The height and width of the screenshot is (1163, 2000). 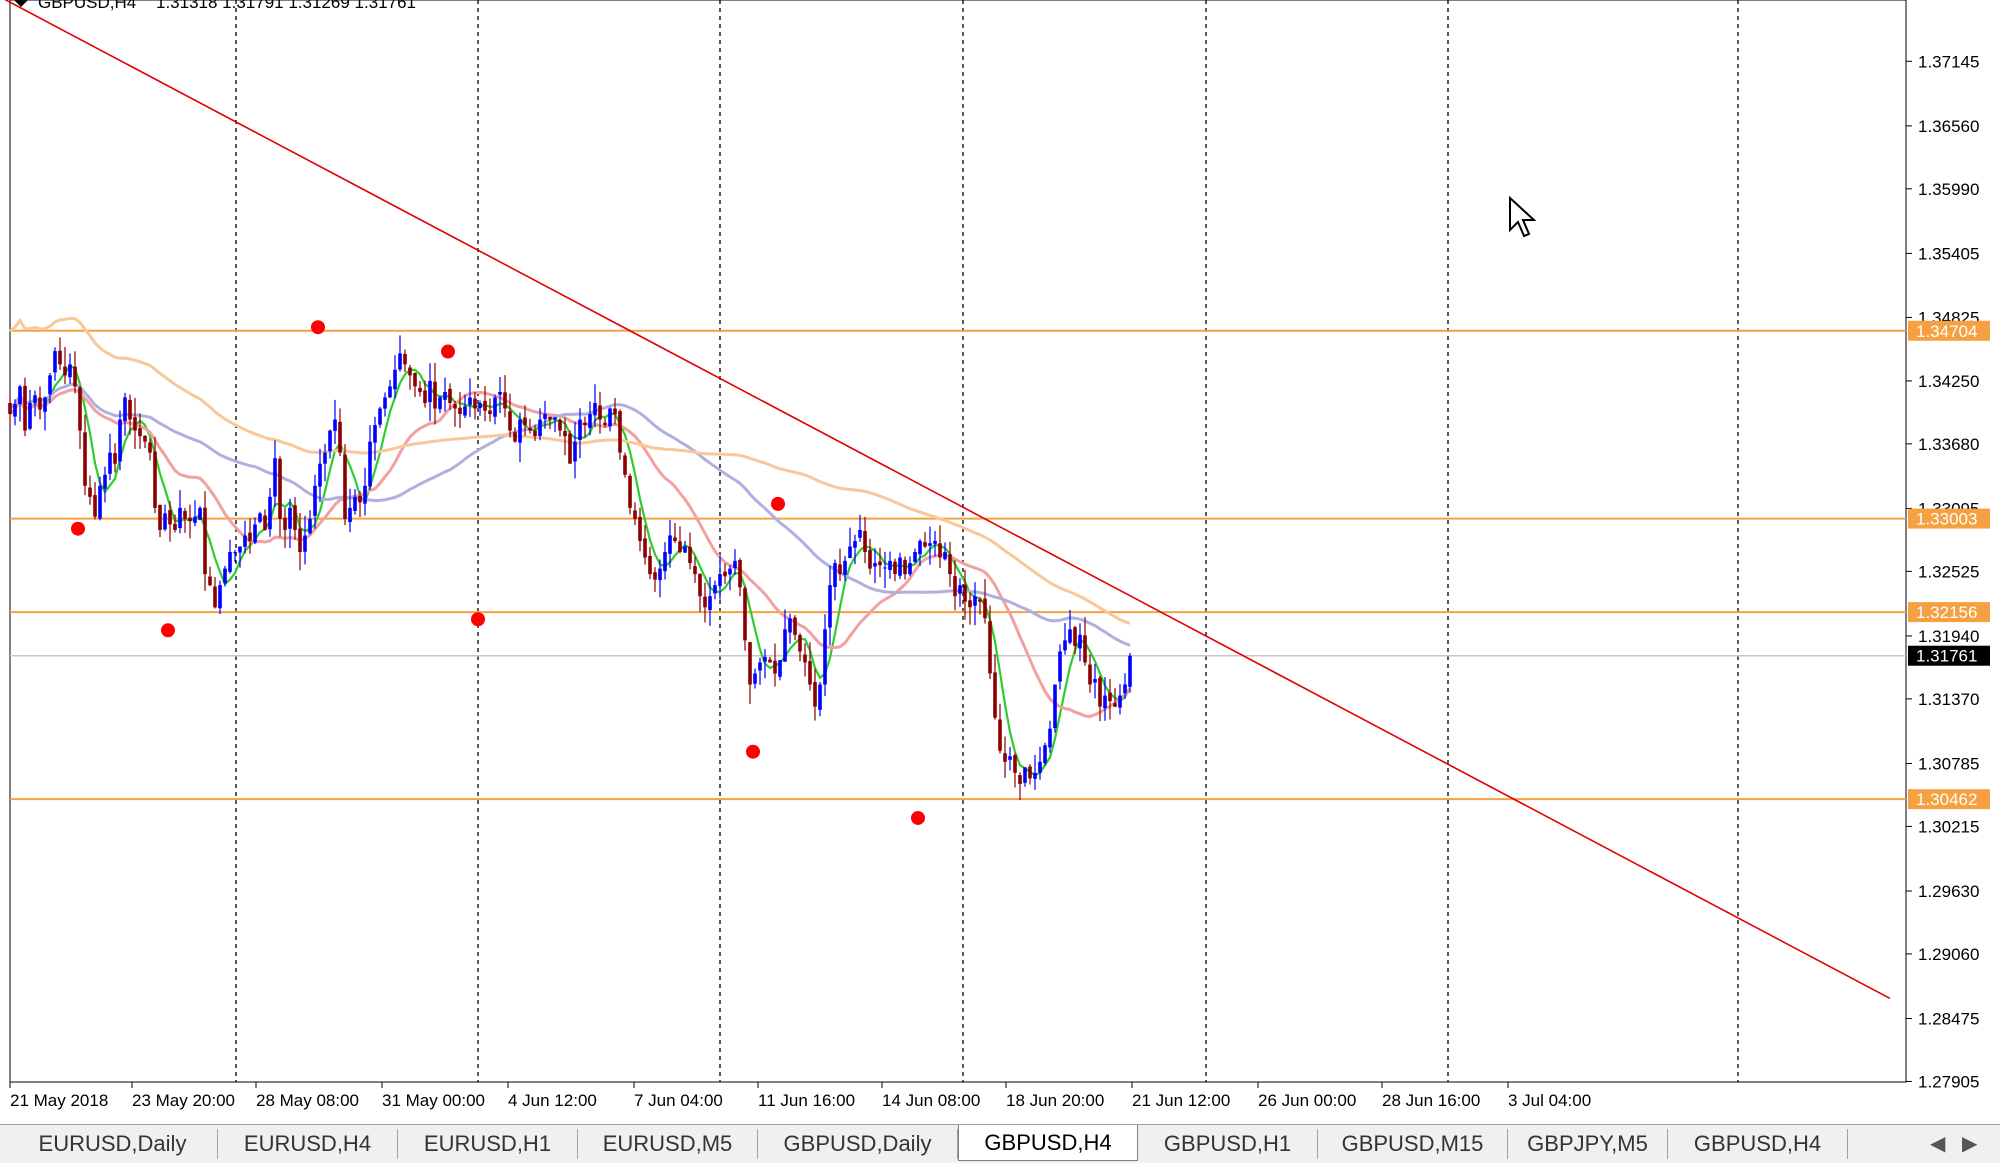 What do you see at coordinates (569, 514) in the screenshot?
I see `moving-average-line` at bounding box center [569, 514].